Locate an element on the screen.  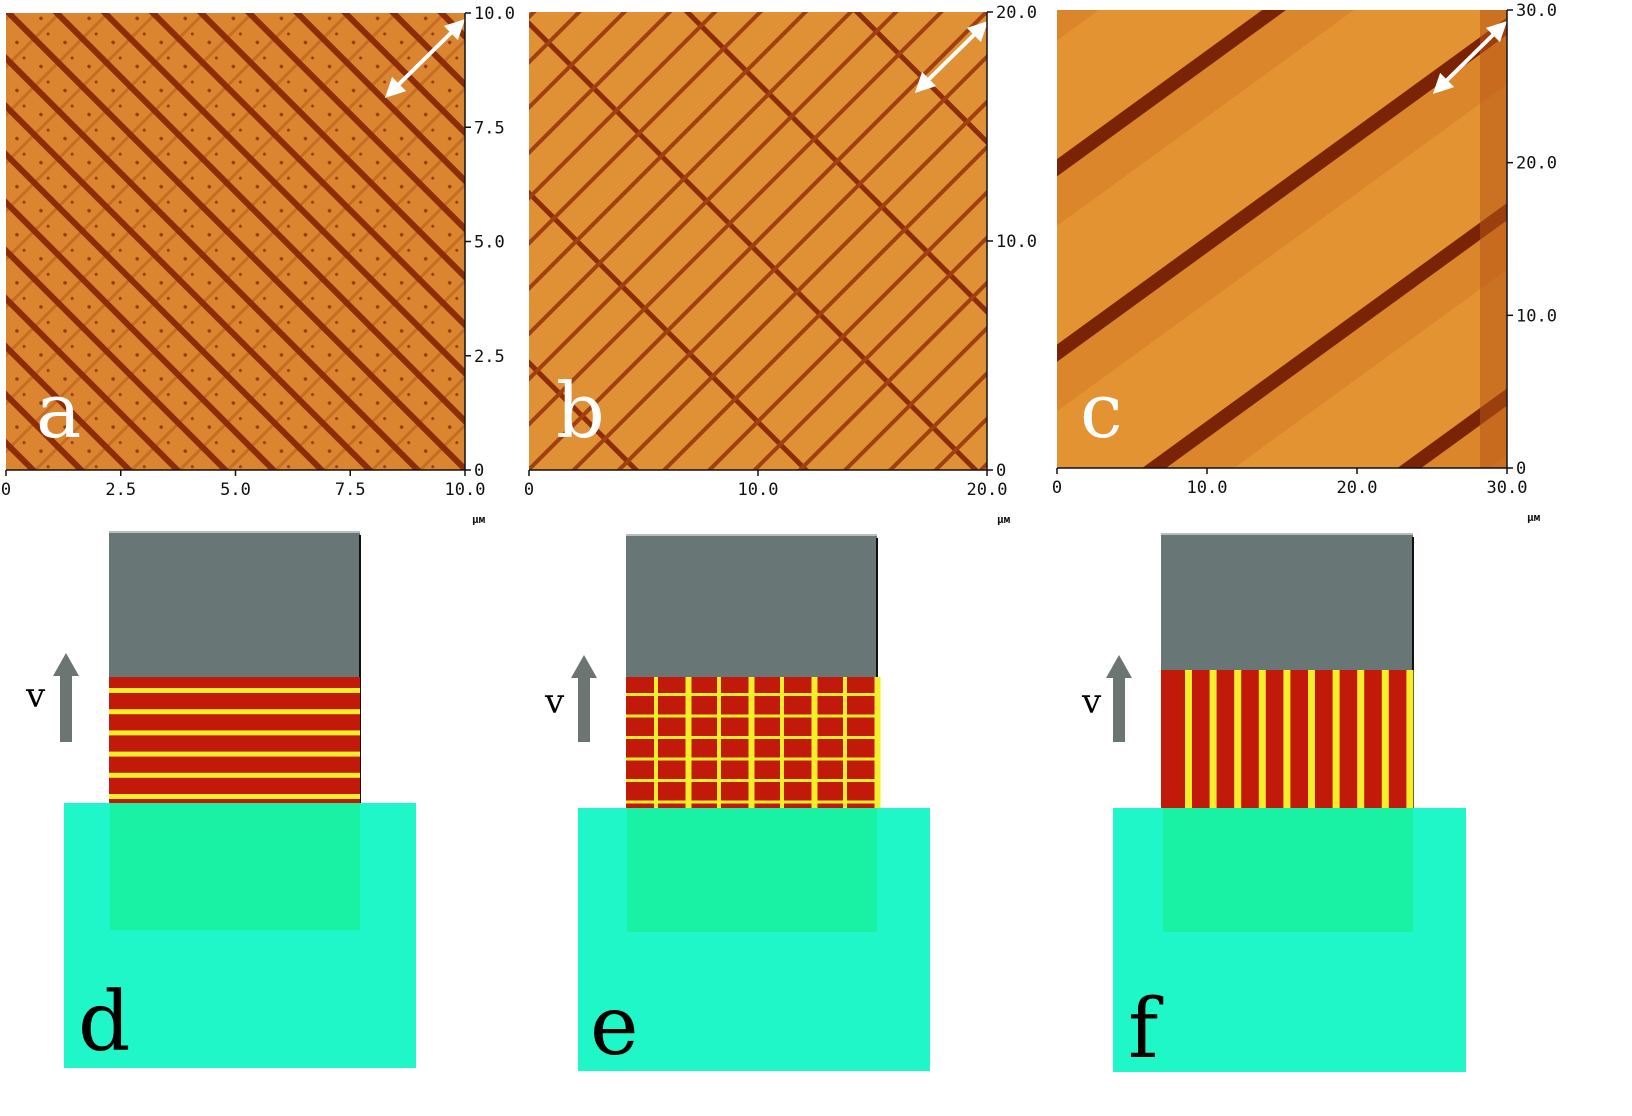
schematic-e: v e is located at coordinates (737, 804).